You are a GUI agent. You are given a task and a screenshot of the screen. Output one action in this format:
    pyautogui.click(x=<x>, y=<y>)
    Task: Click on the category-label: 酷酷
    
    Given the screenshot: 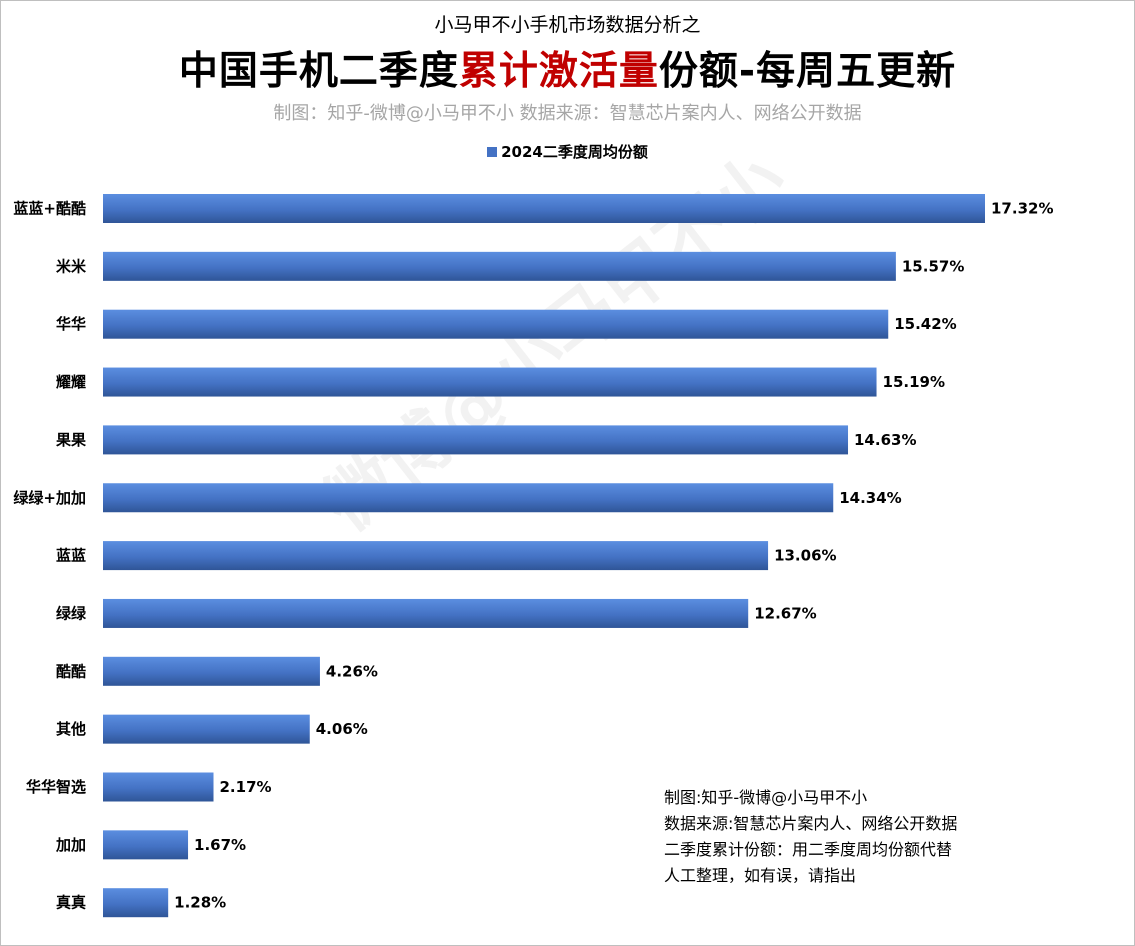 What is the action you would take?
    pyautogui.click(x=71, y=671)
    